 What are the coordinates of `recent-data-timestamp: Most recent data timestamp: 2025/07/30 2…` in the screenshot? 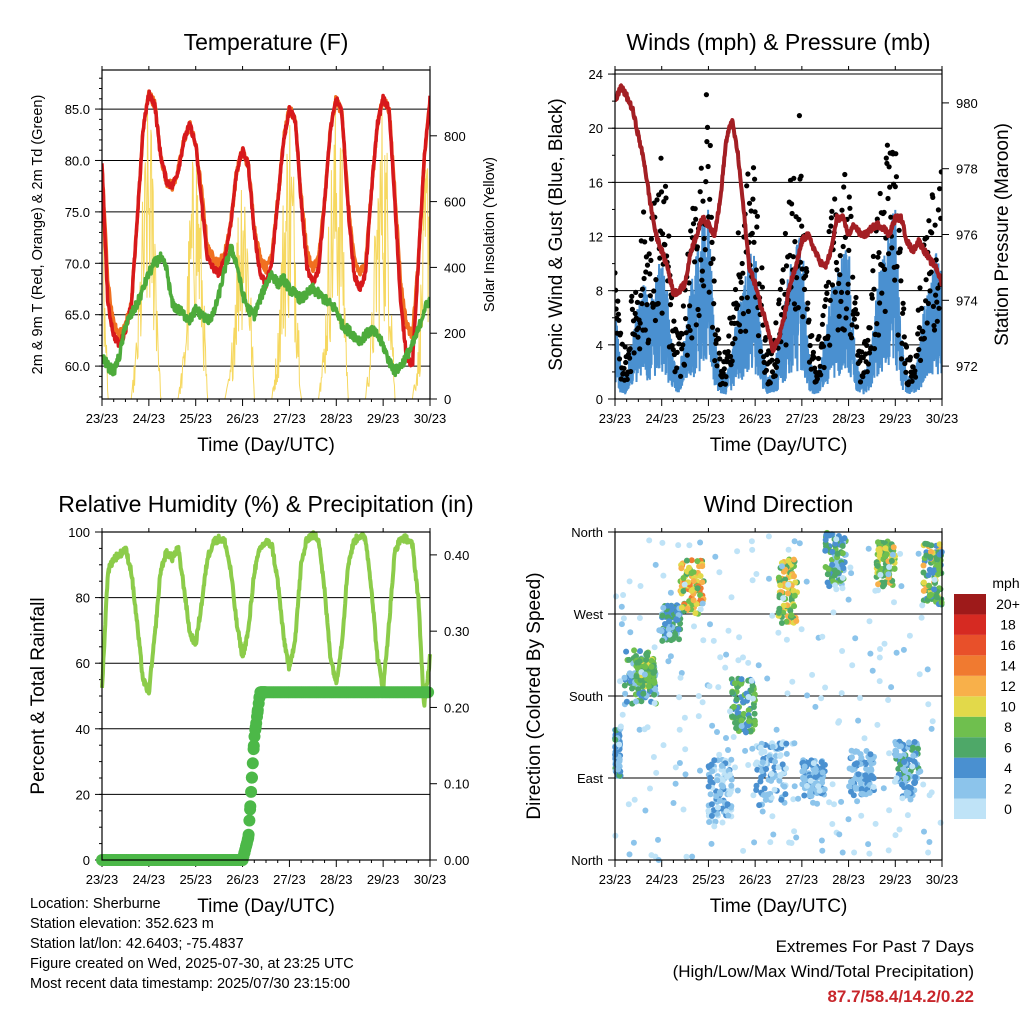 It's located at (190, 984).